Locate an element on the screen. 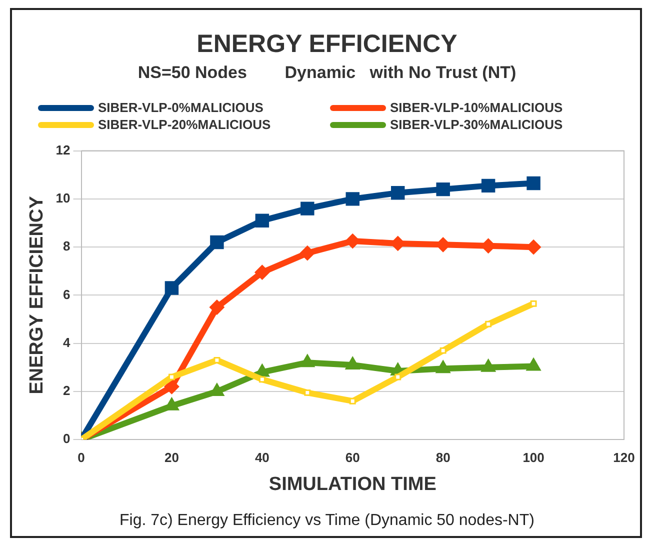 The height and width of the screenshot is (545, 654). caption: Fig. 7c) Energy Efficiency vs Time (Dynamic 50 nodes-NT) is located at coordinates (327, 521).